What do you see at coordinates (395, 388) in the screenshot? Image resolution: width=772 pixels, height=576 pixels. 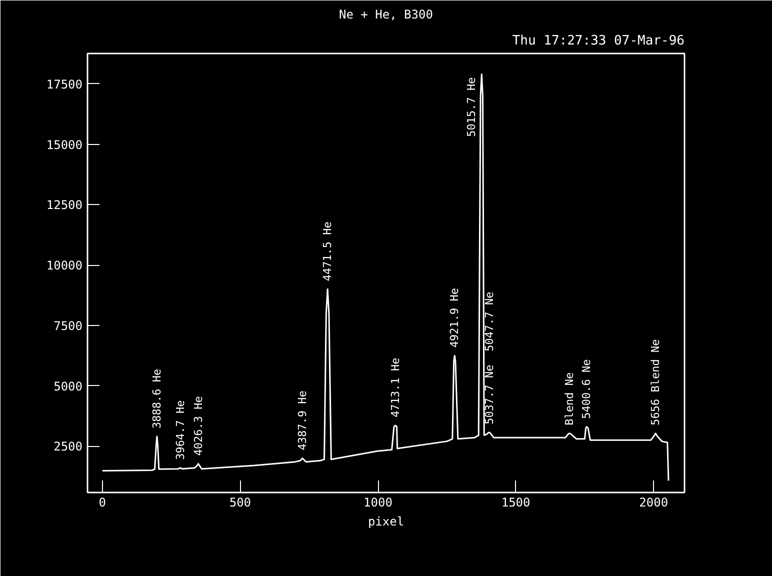 I see `annotation: 4713.1 He` at bounding box center [395, 388].